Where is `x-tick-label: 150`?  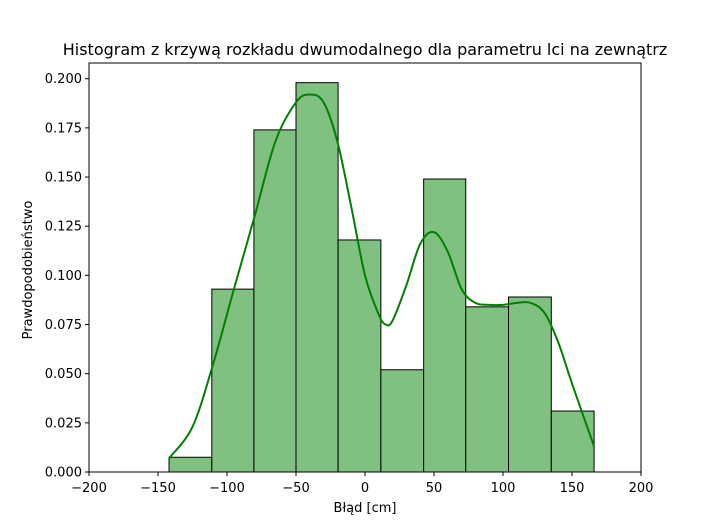 x-tick-label: 150 is located at coordinates (572, 488).